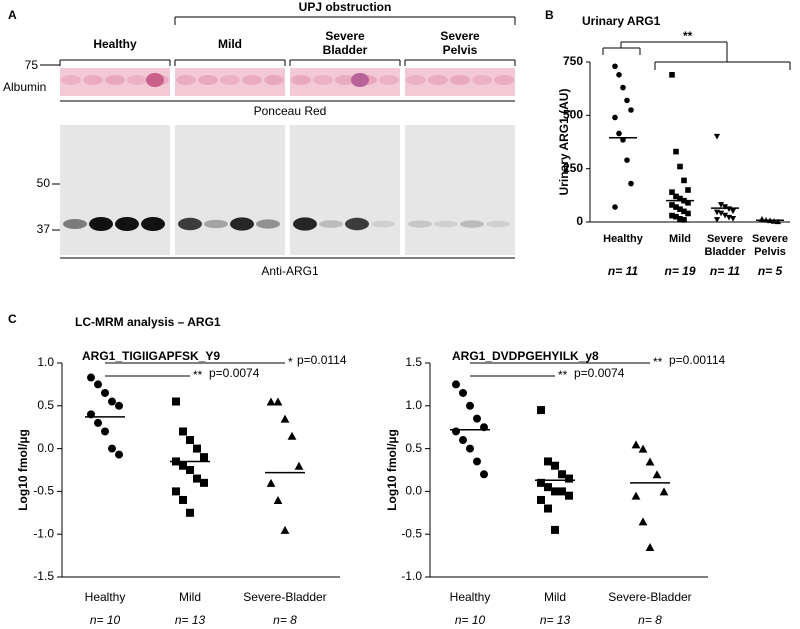 This screenshot has height=629, width=800. What do you see at coordinates (411, 533) in the screenshot?
I see `y-tick-label: -0.5` at bounding box center [411, 533].